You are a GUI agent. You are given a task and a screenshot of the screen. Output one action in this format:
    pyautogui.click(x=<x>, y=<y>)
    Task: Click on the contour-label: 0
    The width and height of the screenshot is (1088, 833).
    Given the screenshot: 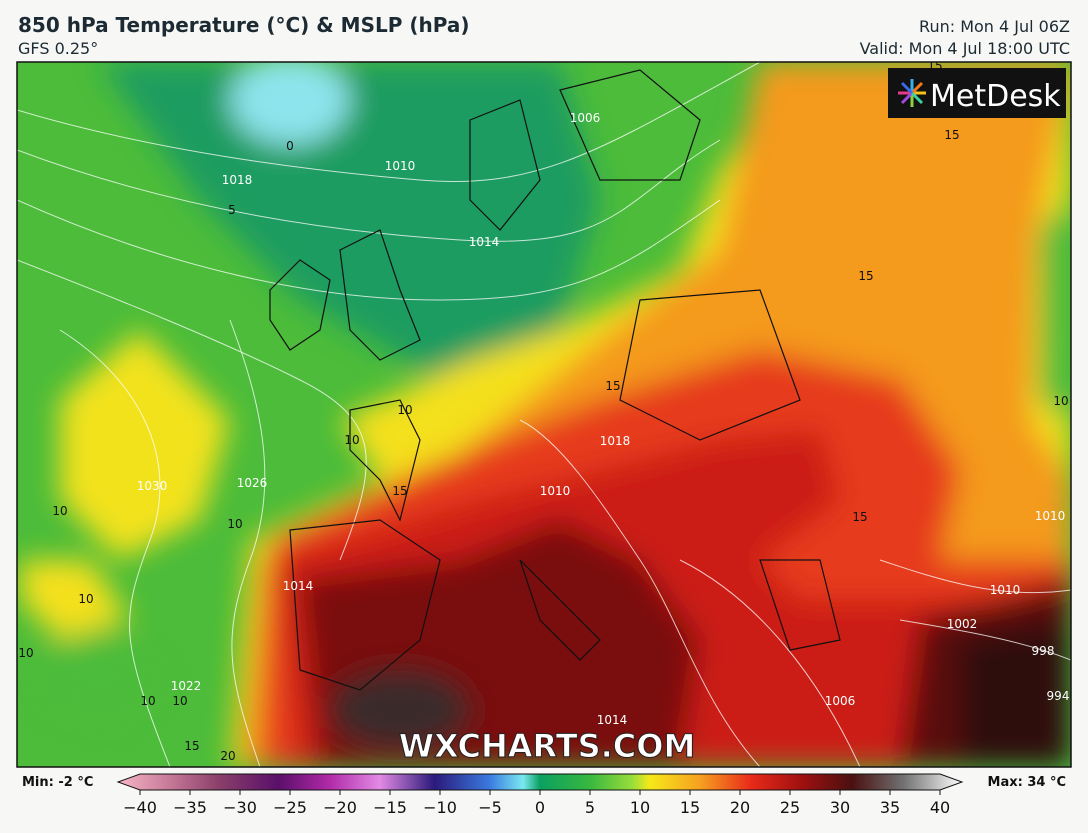 What is the action you would take?
    pyautogui.click(x=290, y=146)
    